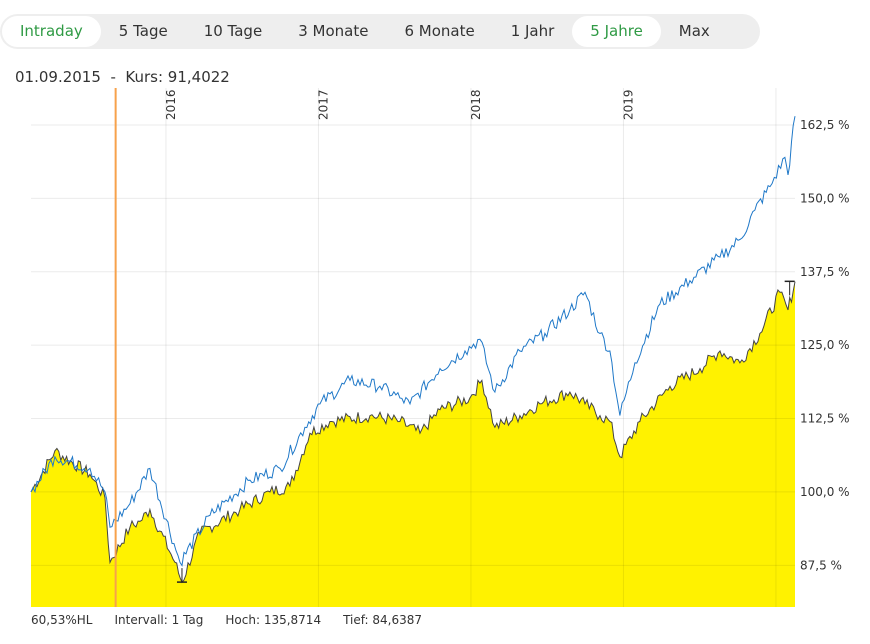 This screenshot has height=644, width=870. I want to click on y-tick-label: 150,0 %, so click(825, 198).